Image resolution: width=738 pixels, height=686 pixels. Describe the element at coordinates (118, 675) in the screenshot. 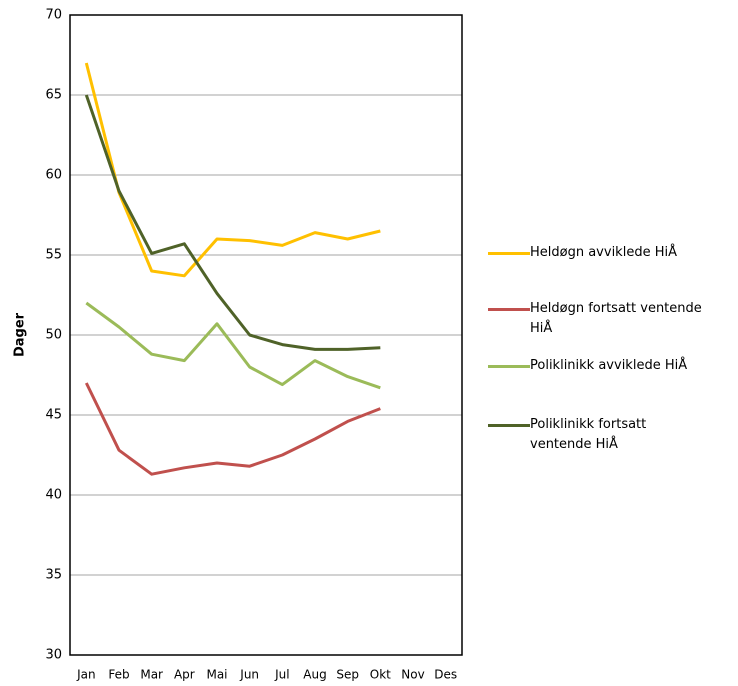

I see `x-tick-label: Feb` at that location.